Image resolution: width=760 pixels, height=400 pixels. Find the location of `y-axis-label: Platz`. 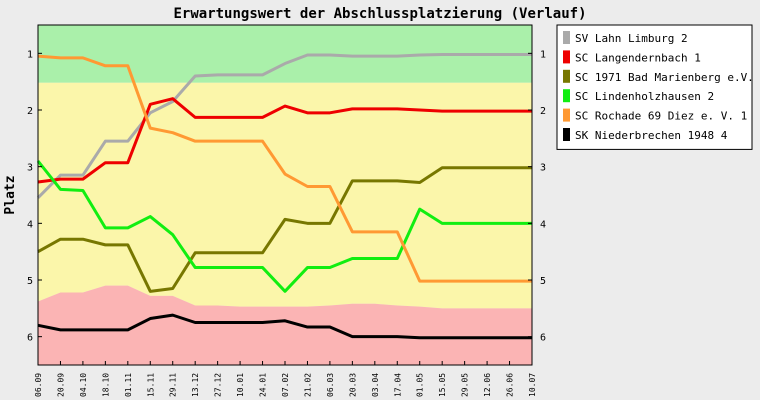

y-axis-label: Platz is located at coordinates (10, 194).